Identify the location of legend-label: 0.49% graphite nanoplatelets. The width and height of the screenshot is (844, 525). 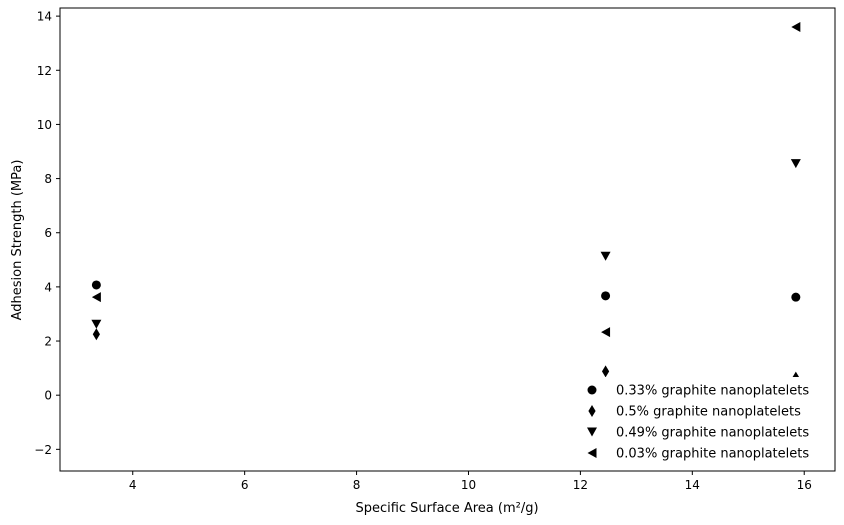
(712, 433).